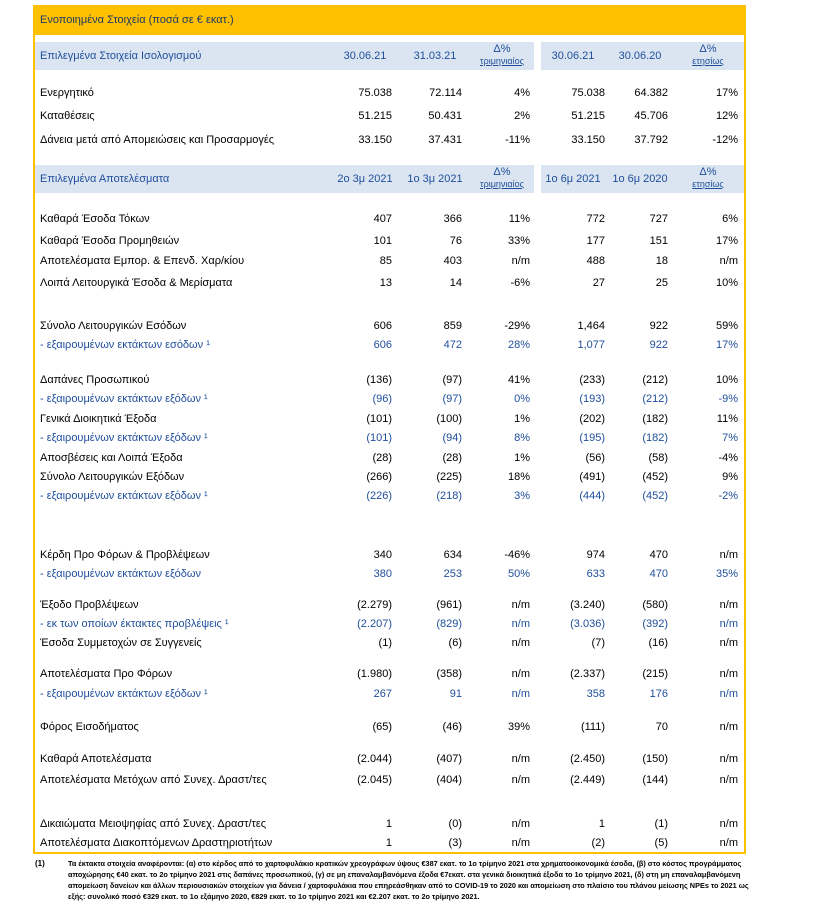  What do you see at coordinates (522, 496) in the screenshot?
I see `cell-value: 3%` at bounding box center [522, 496].